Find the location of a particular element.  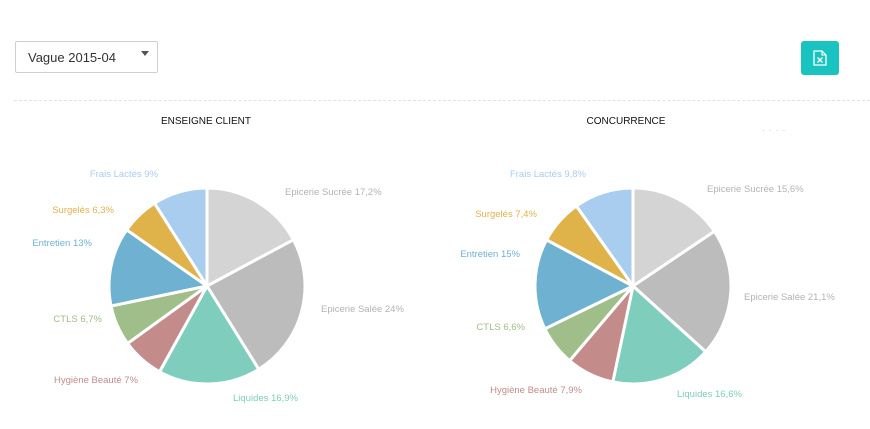

wave-select-value: Vague 2015-04 is located at coordinates (72, 57).